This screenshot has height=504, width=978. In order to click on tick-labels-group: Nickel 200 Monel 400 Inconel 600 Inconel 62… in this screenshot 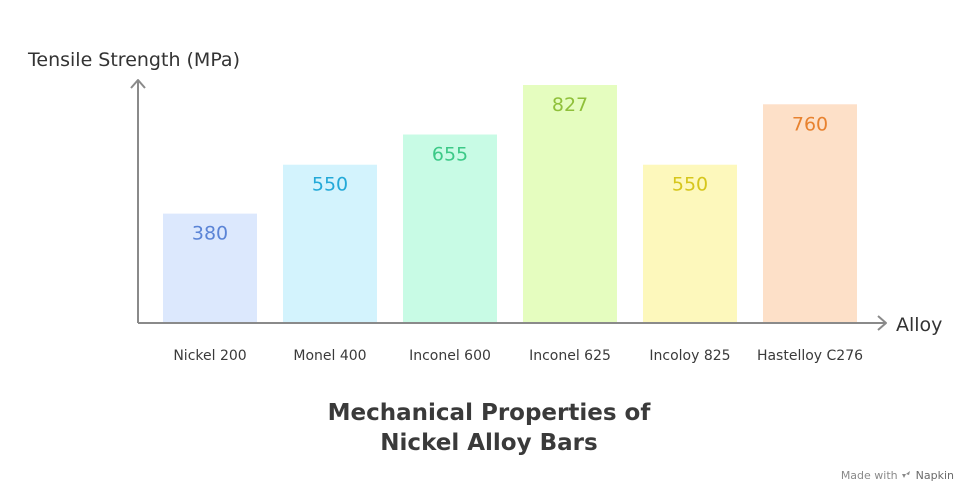, I will do `click(518, 356)`.